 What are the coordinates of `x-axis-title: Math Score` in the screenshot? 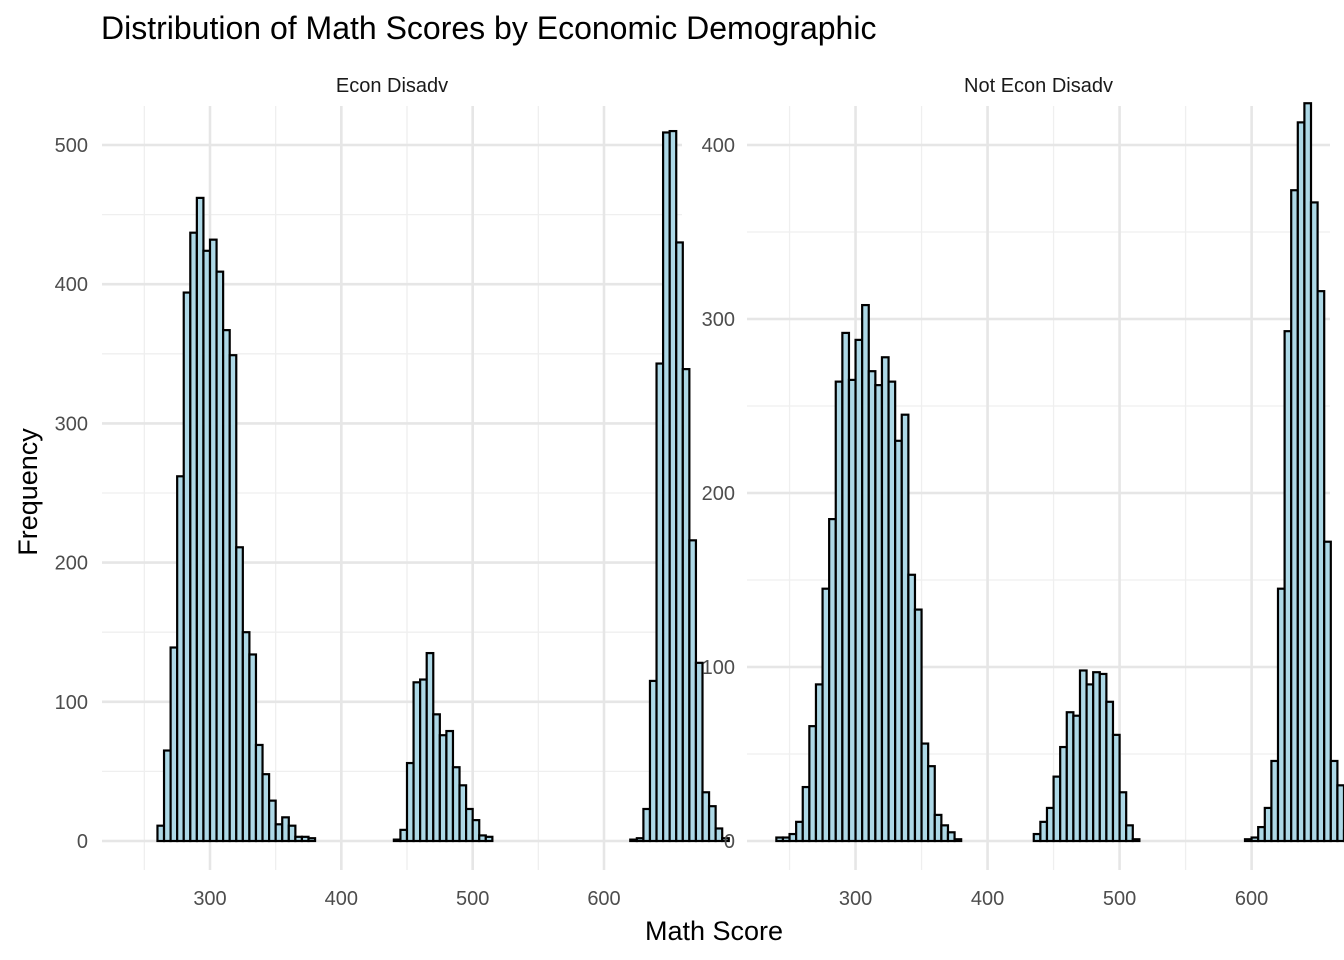 It's located at (714, 931).